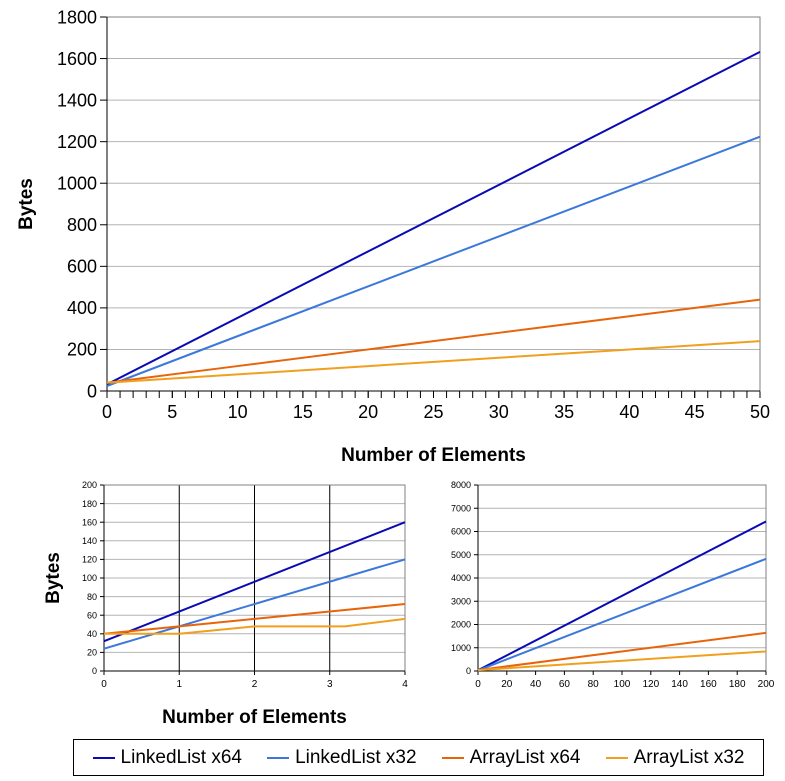  What do you see at coordinates (82, 225) in the screenshot?
I see `y-tick-label: 800` at bounding box center [82, 225].